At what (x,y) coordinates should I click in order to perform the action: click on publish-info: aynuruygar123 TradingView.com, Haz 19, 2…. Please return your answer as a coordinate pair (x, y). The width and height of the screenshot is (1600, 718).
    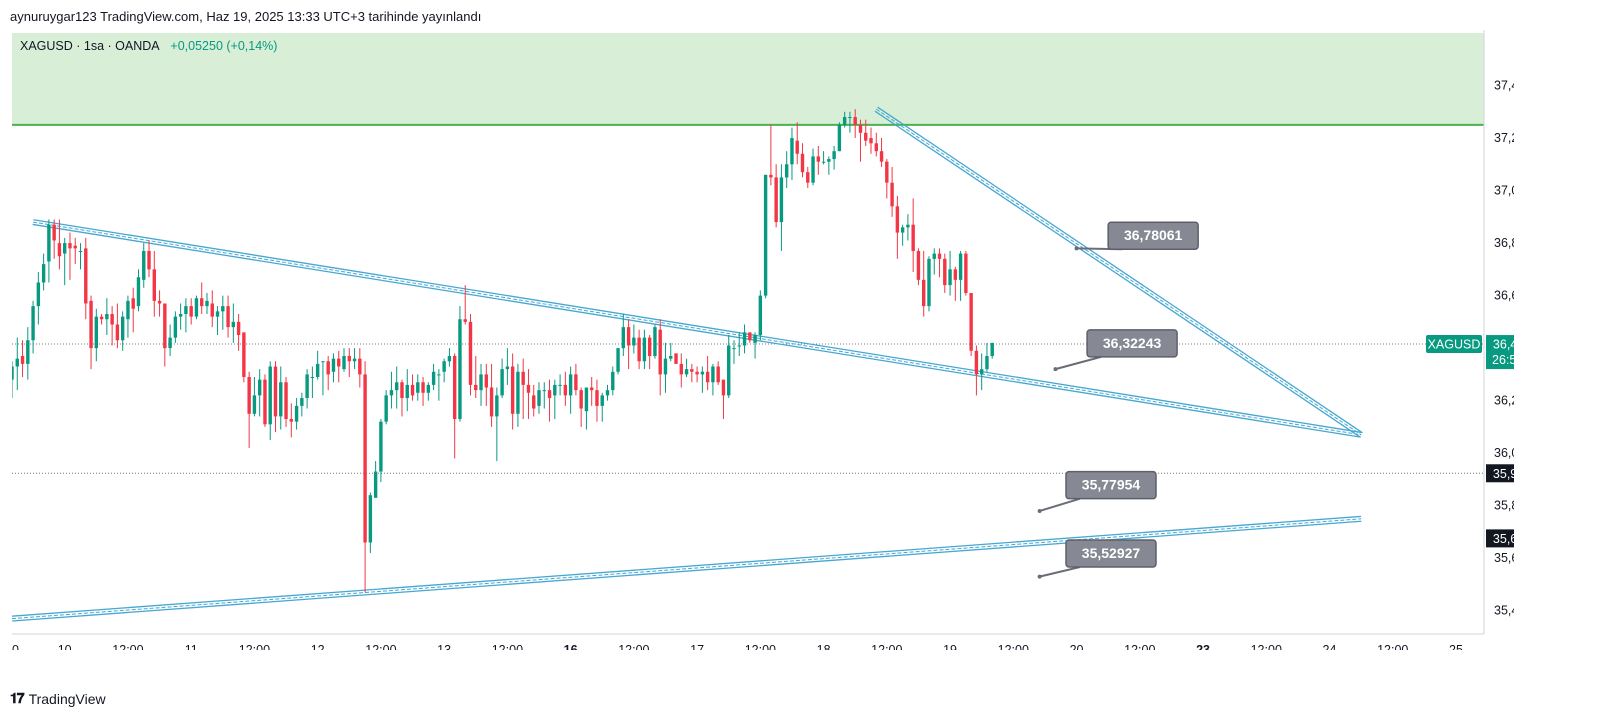
    Looking at the image, I should click on (246, 16).